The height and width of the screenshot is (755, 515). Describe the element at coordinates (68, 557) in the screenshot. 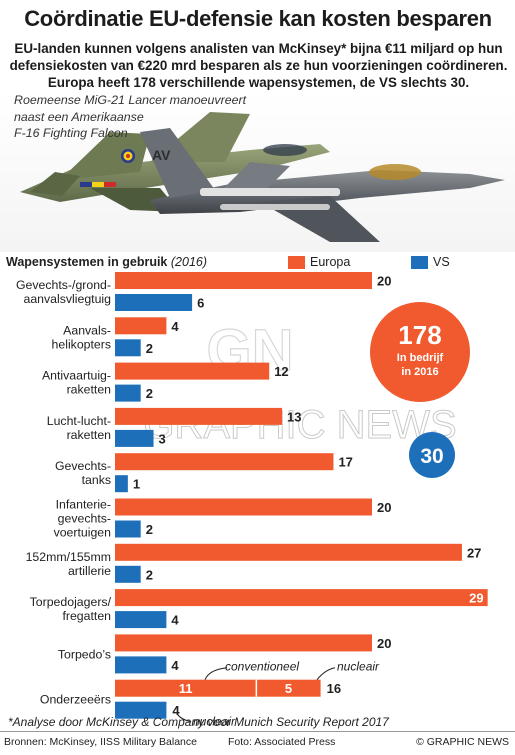

I see `category-label: 152mm/155mm` at that location.